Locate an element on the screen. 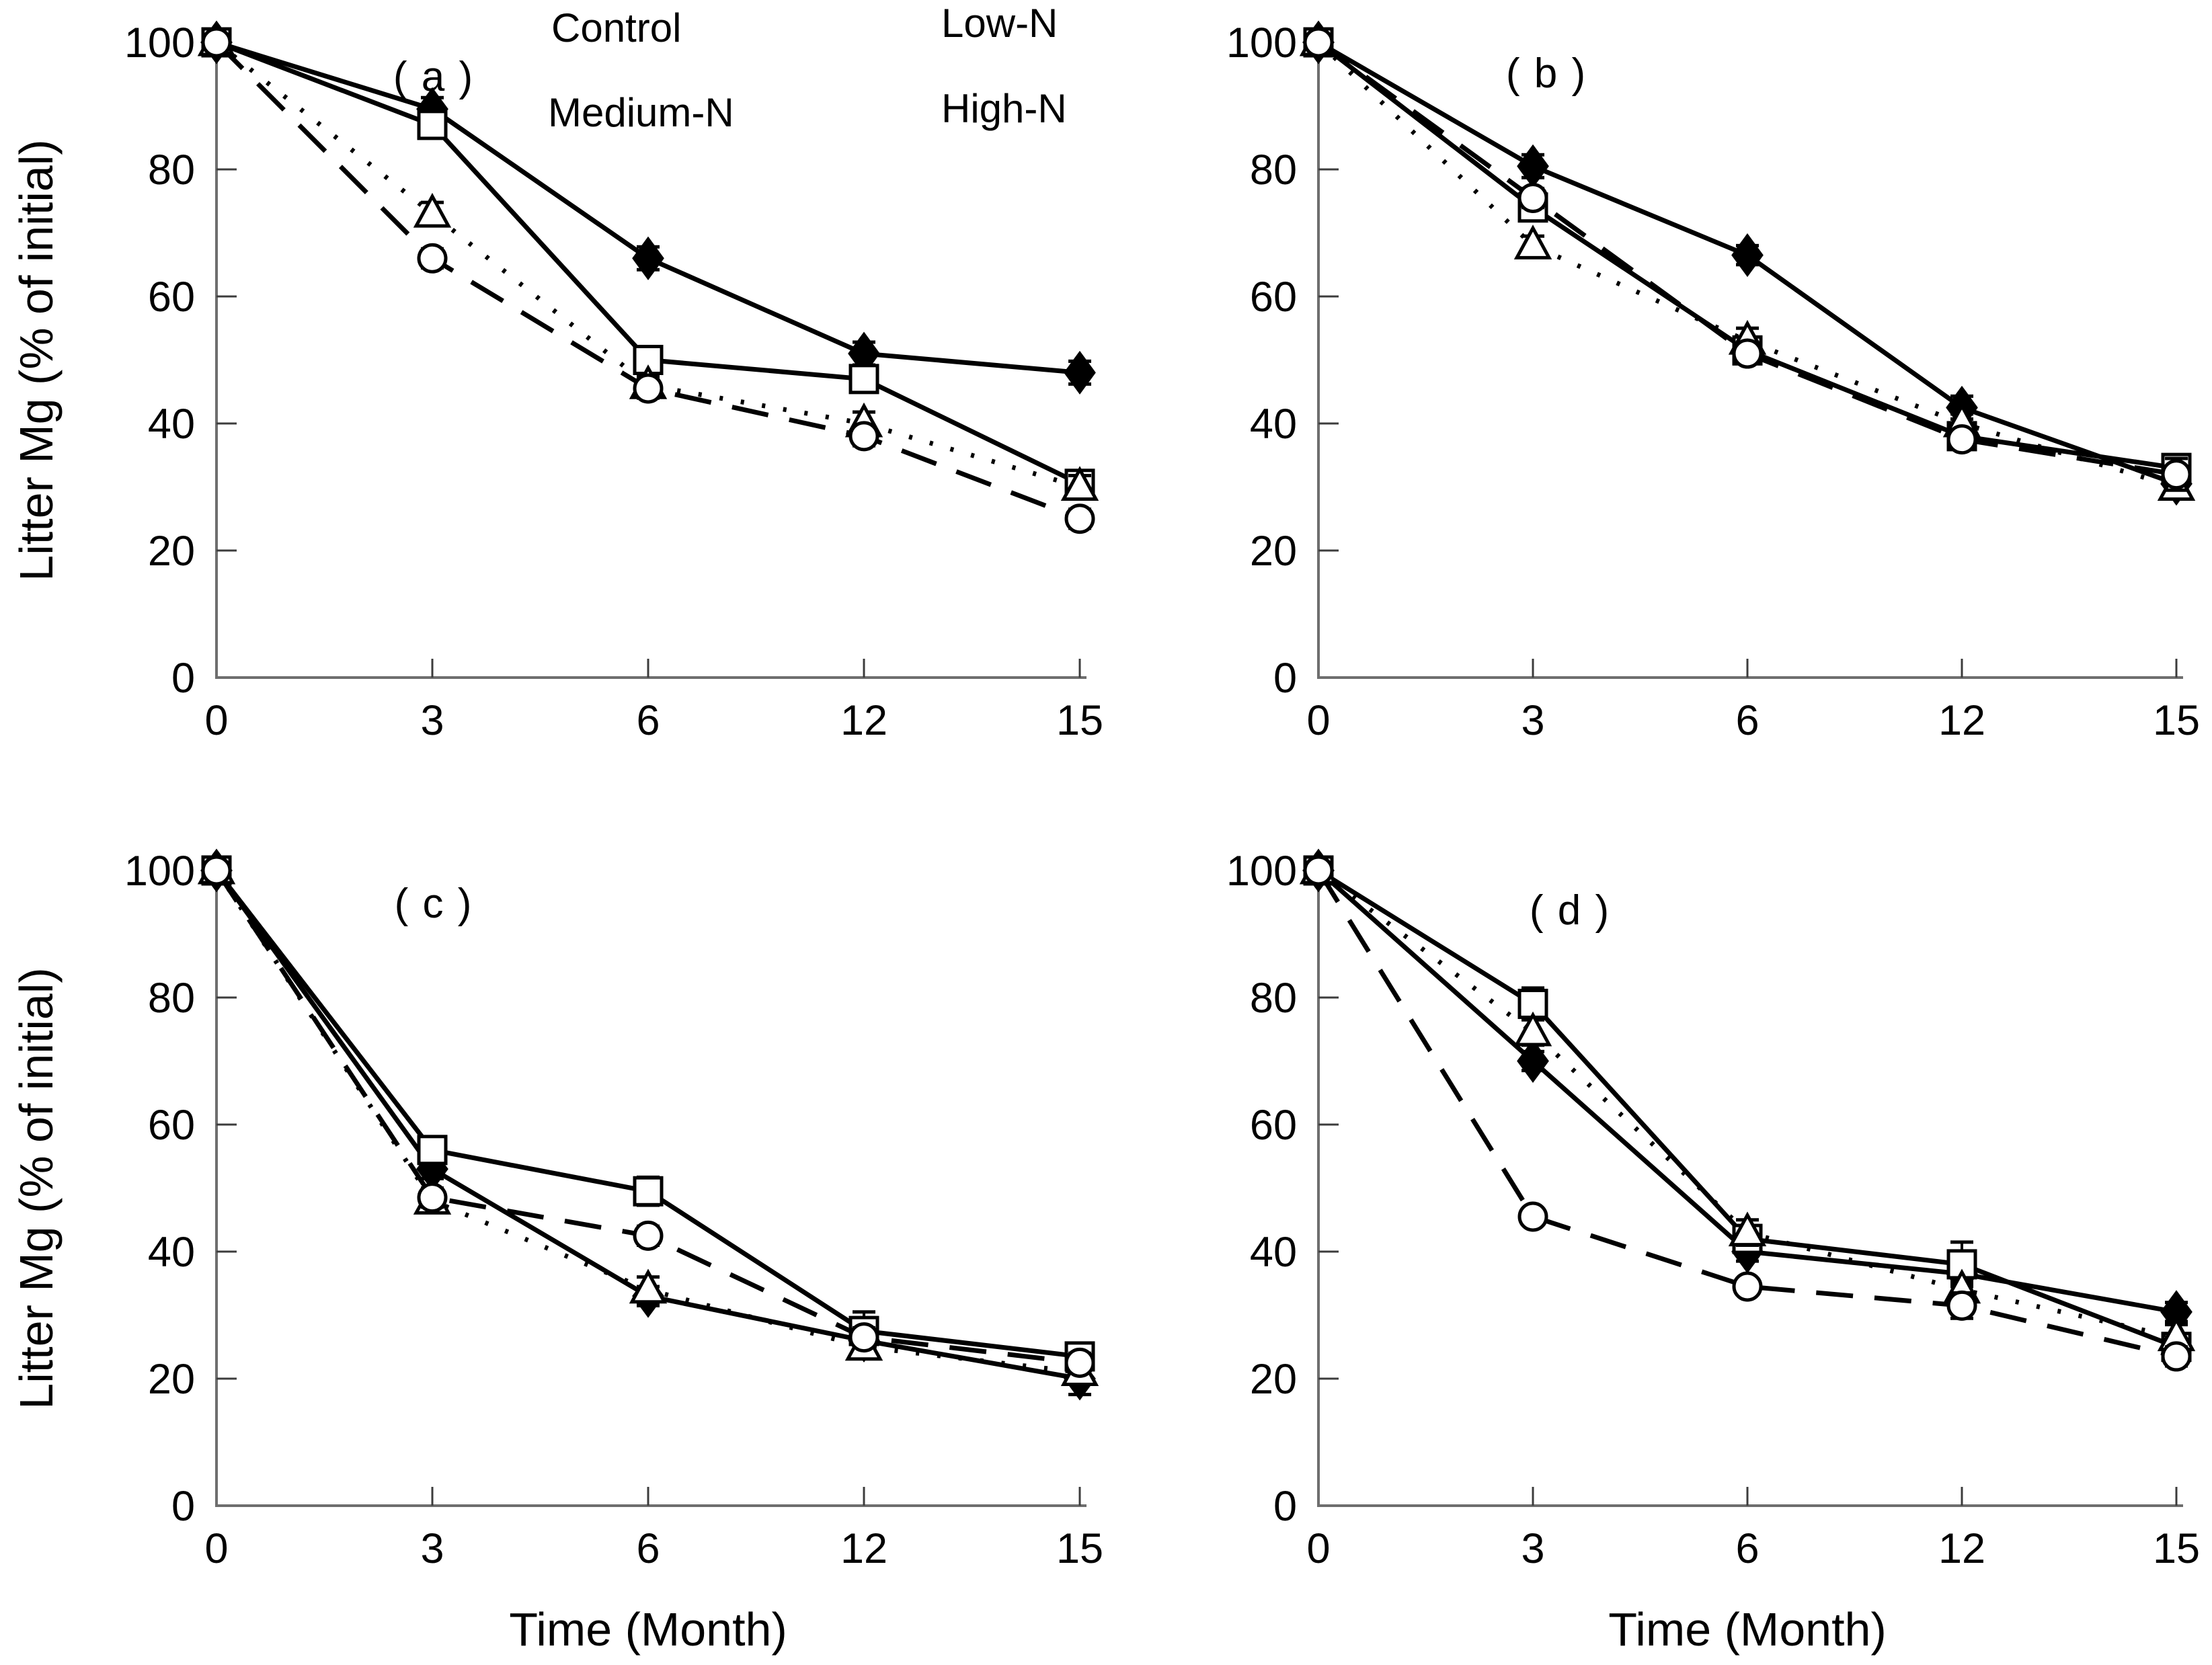 The width and height of the screenshot is (2212, 1665). legend-item-medium-n: Medium-N is located at coordinates (641, 112).